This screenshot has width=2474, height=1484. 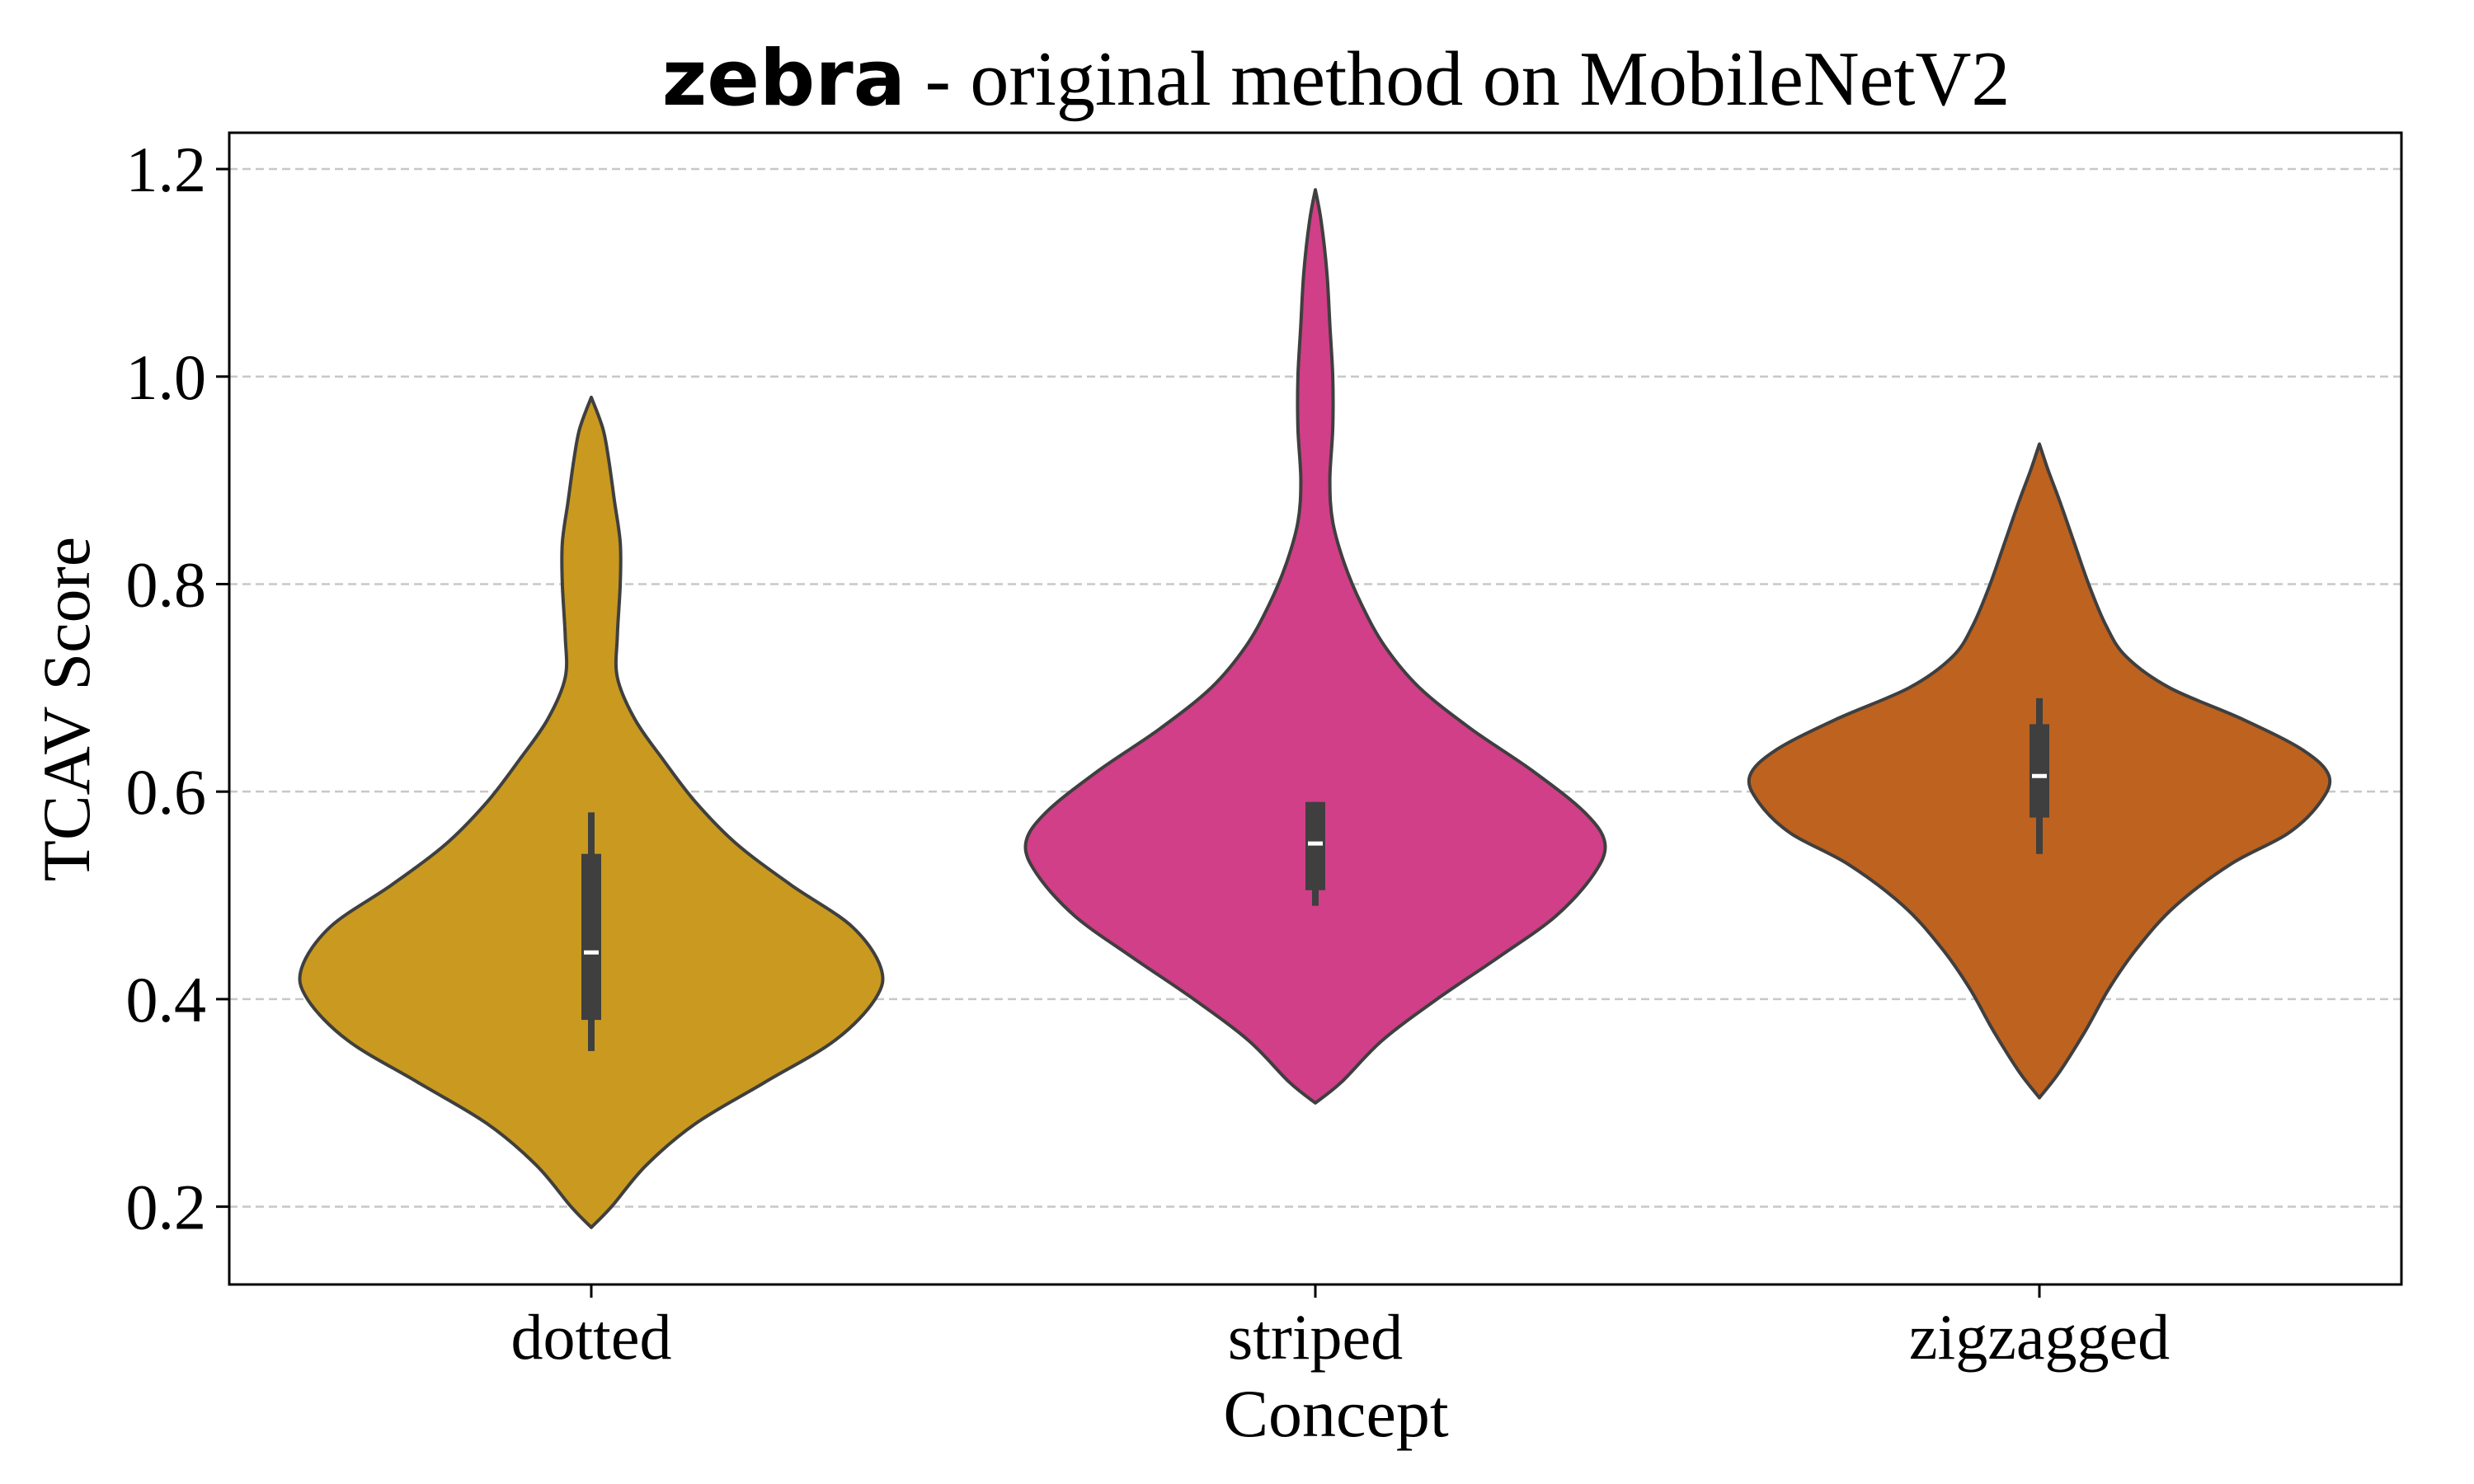 I want to click on violin-striped, so click(x=1315, y=646).